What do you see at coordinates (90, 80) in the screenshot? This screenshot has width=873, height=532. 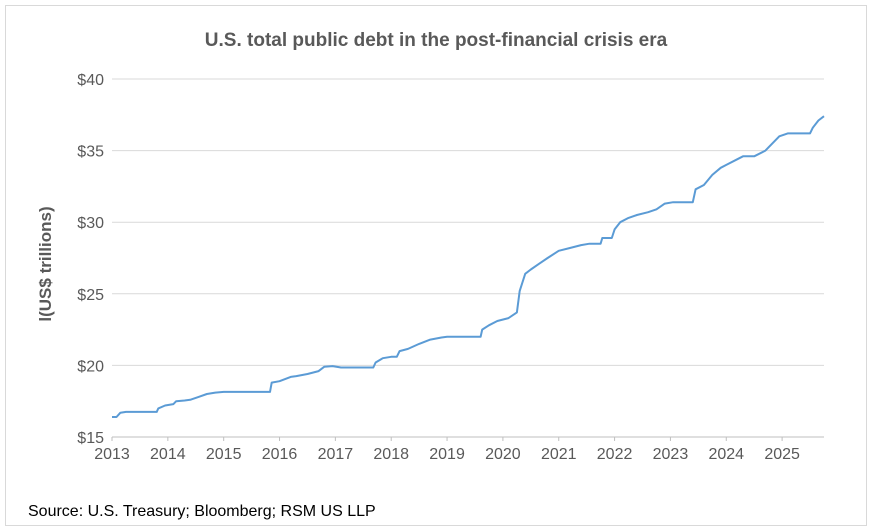 I see `y-tick-label: $40` at bounding box center [90, 80].